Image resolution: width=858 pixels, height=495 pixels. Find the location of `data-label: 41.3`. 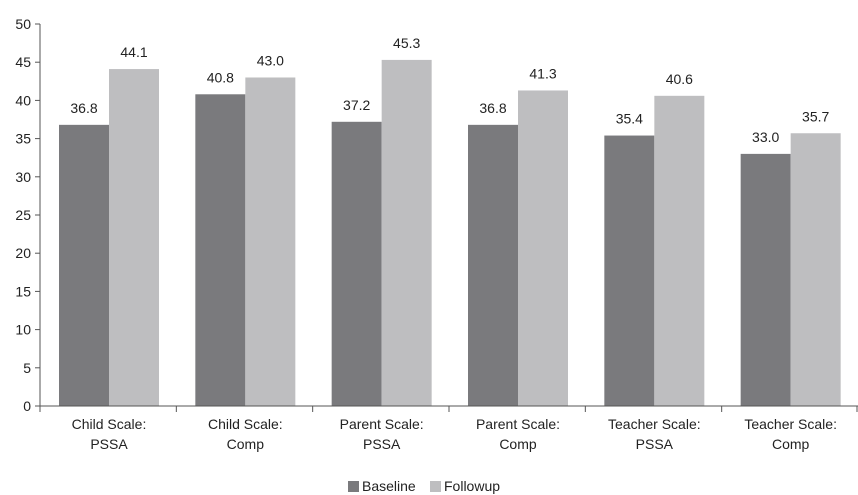

data-label: 41.3 is located at coordinates (542, 73).